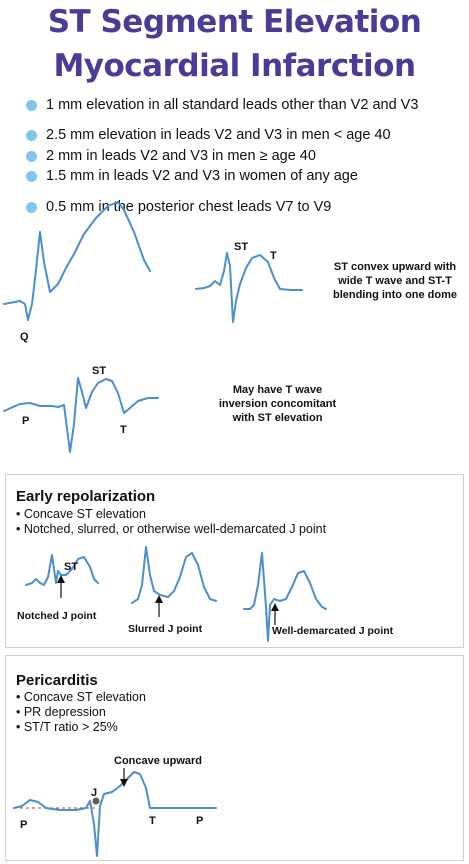  I want to click on pericarditis-tracing, so click(115, 814).